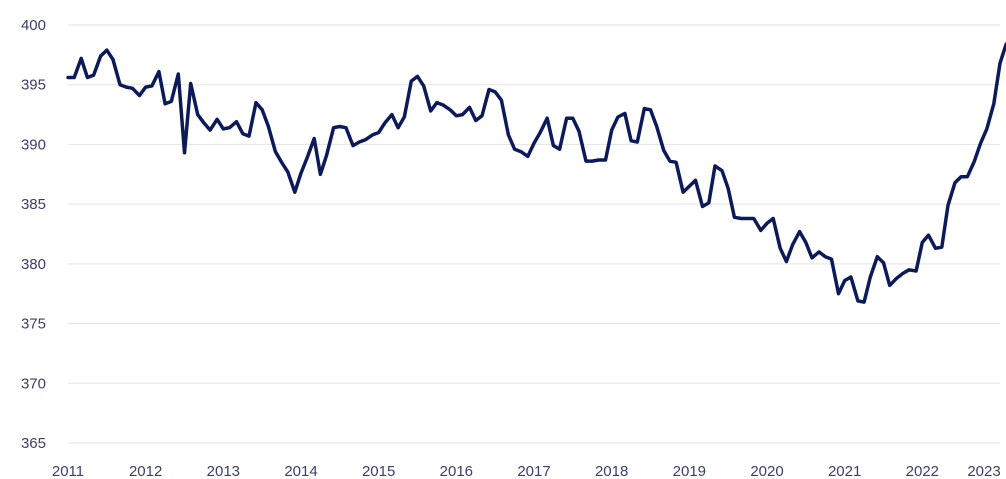 This screenshot has height=479, width=1006. I want to click on x-tick-label: 2014, so click(300, 471).